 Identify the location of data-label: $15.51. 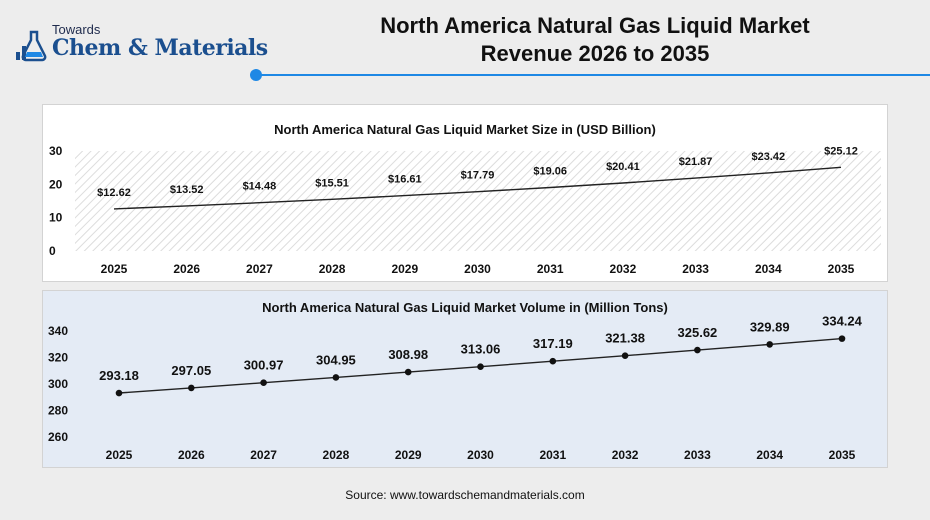
(332, 183).